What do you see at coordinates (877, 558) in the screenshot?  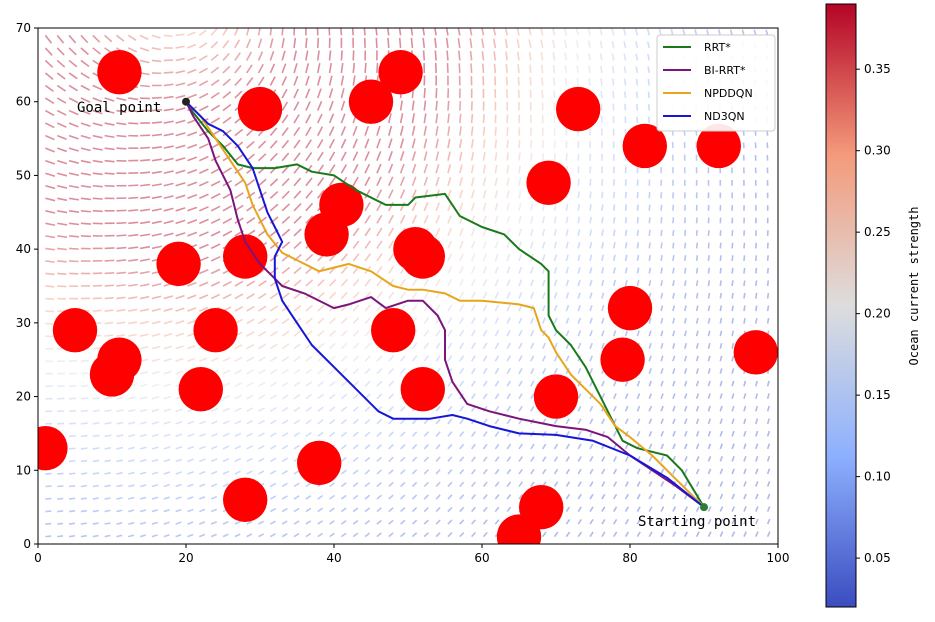 I see `colorbar-tick-label: 0.05` at bounding box center [877, 558].